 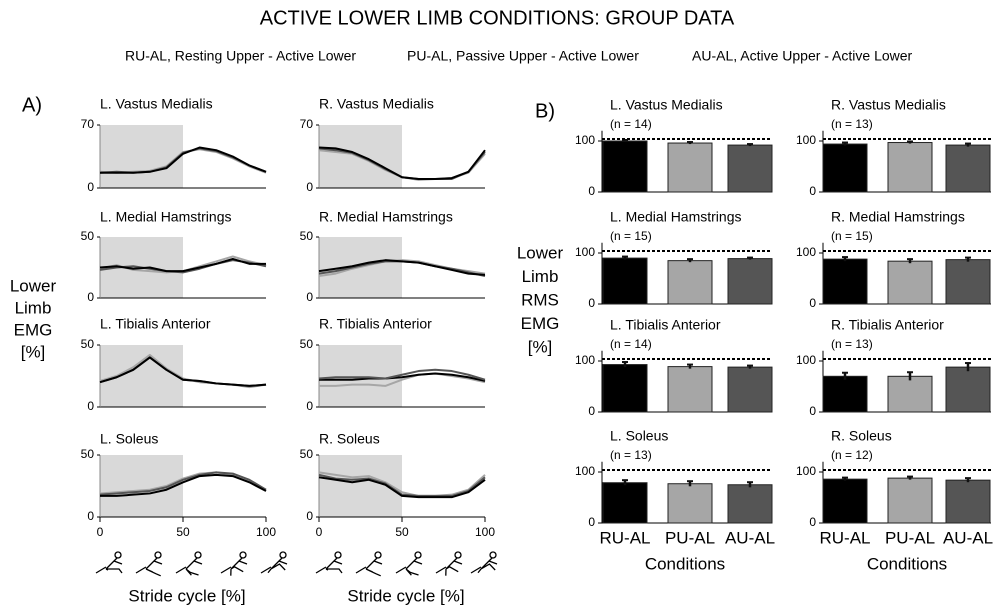 What do you see at coordinates (910, 537) in the screenshot?
I see `x-tick-label: PU-AL` at bounding box center [910, 537].